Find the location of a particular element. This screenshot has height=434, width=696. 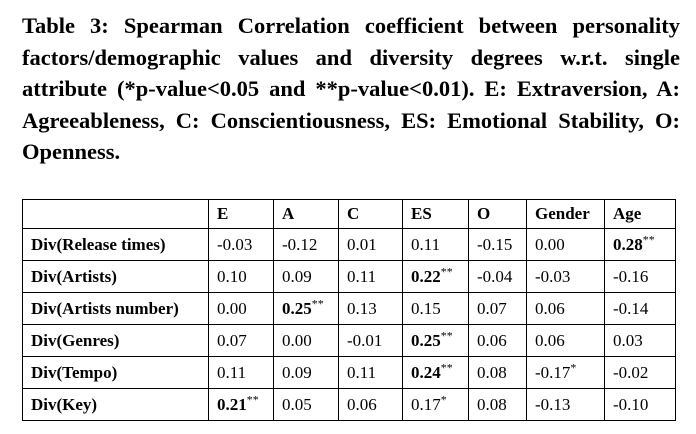

table-cell: -0.01 is located at coordinates (370, 340).